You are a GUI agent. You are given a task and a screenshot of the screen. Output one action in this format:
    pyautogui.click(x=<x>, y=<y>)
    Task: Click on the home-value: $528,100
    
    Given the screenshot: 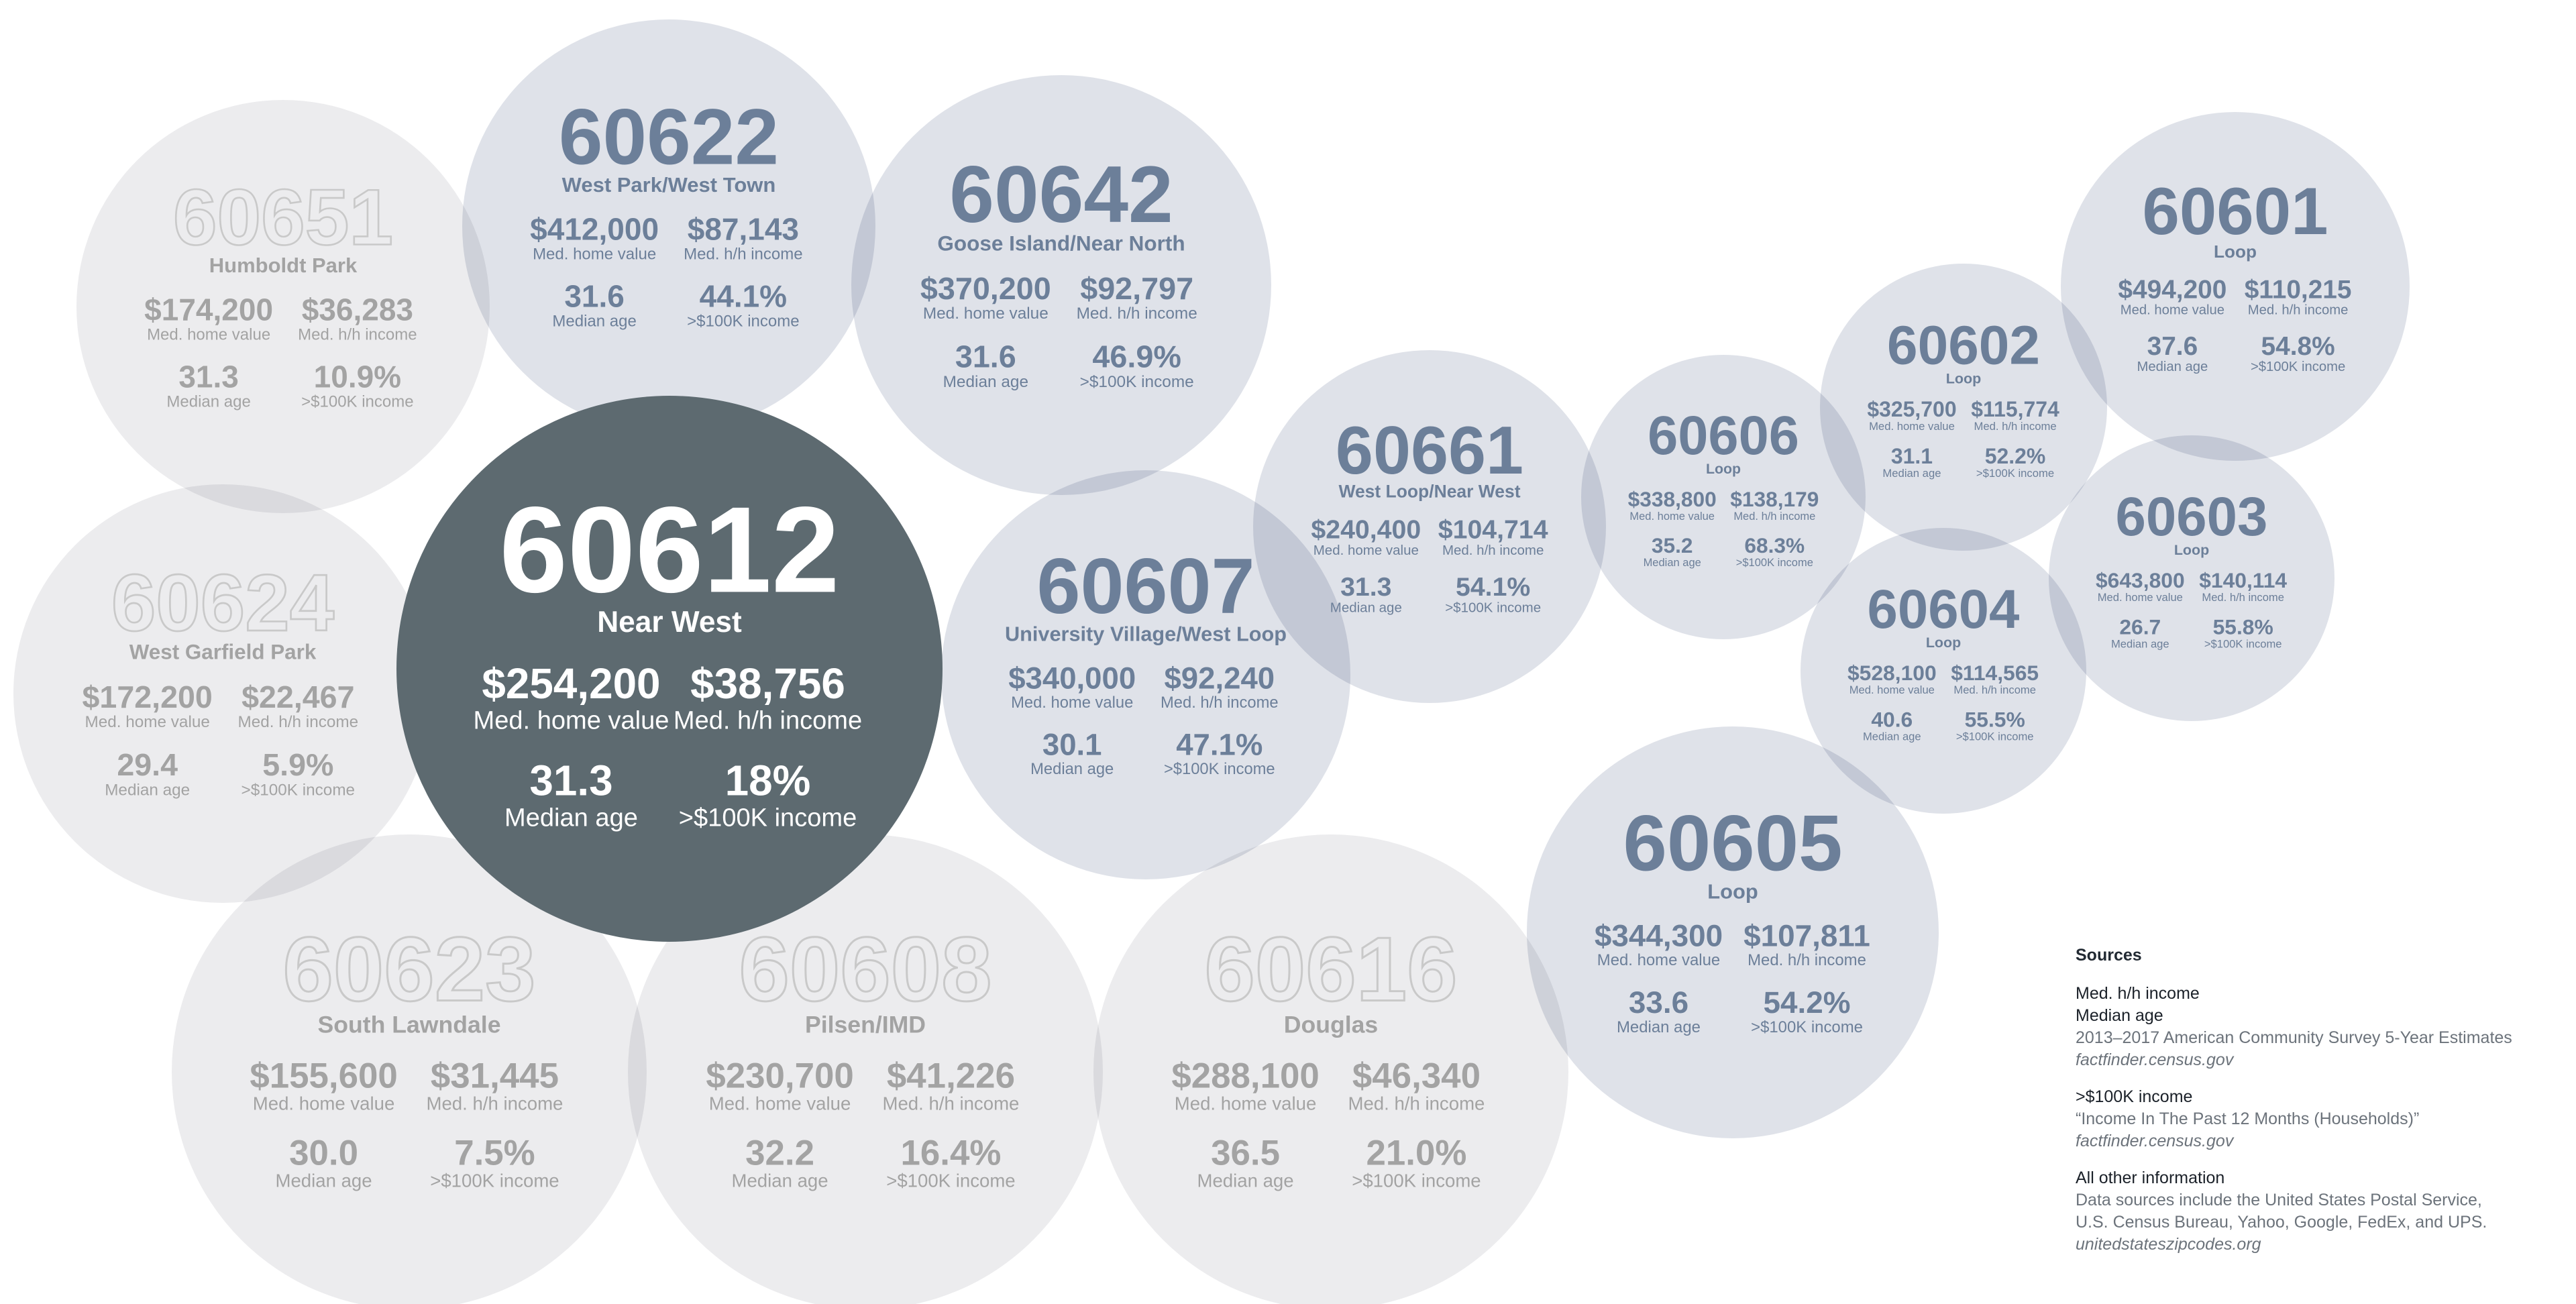 What is the action you would take?
    pyautogui.click(x=1892, y=673)
    